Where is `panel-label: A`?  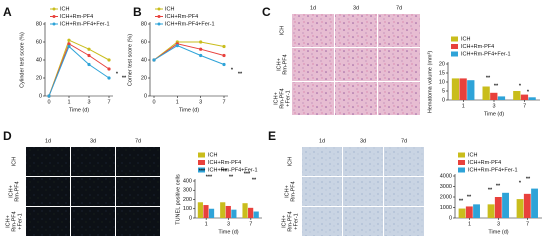
panel-label: A is located at coordinates (7, 12).